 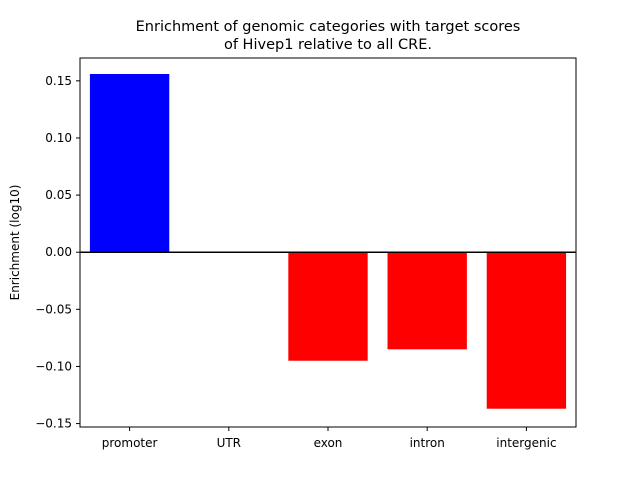 I want to click on x-axis: promoter UTR exon intron intergenic, so click(x=329, y=438).